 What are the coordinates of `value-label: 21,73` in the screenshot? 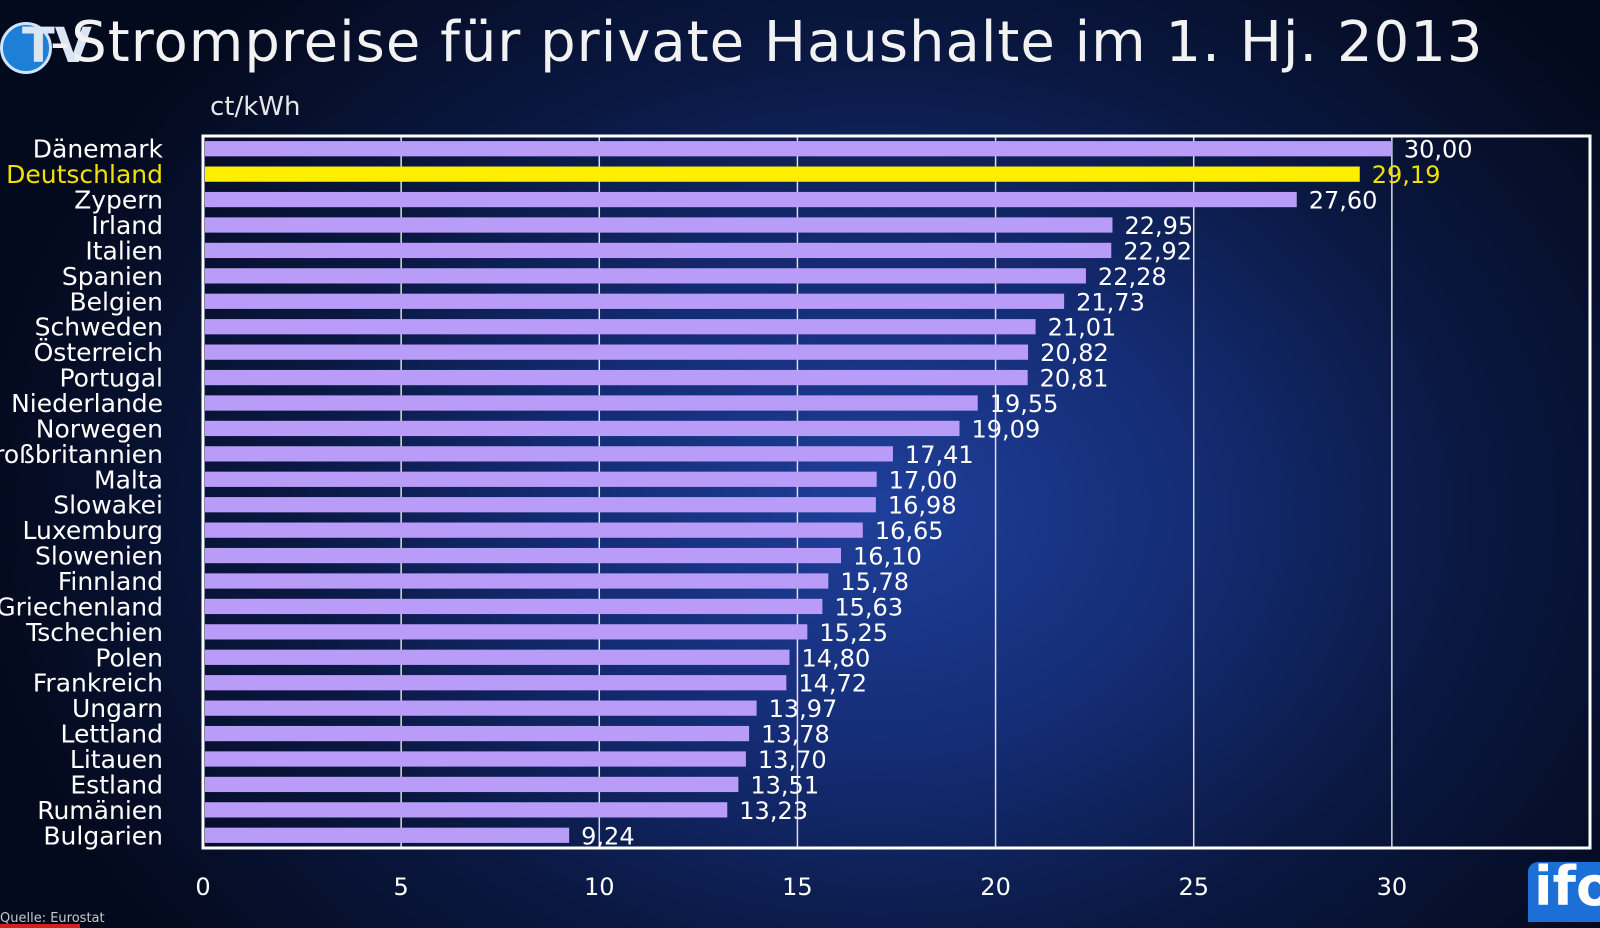 It's located at (1110, 302).